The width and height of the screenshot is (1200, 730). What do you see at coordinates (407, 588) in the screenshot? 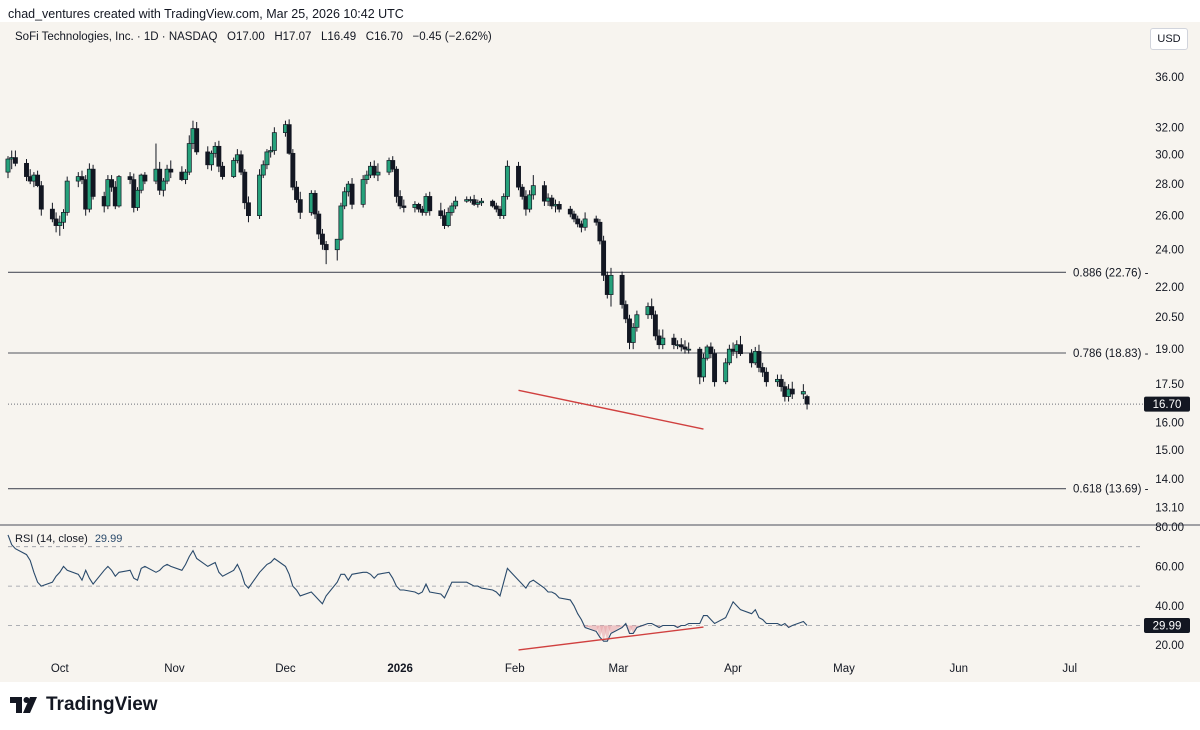
I see `rsi-line` at bounding box center [407, 588].